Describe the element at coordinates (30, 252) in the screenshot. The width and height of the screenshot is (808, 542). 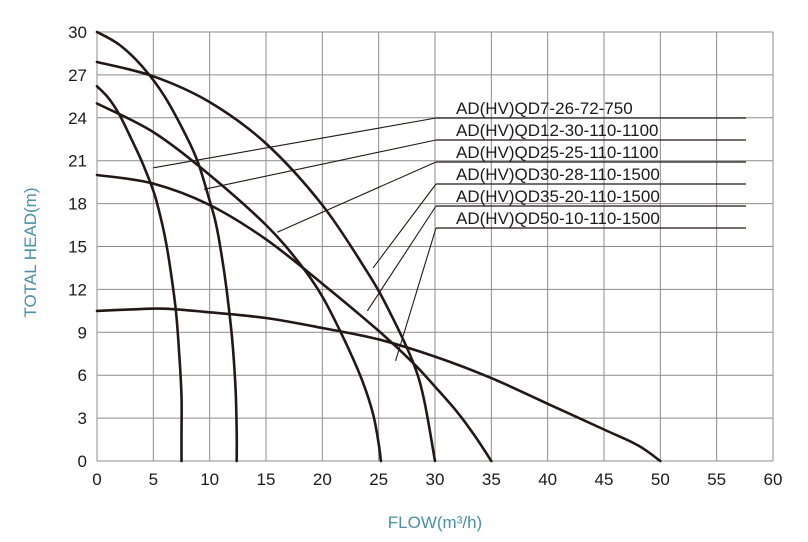
I see `y-axis-title: TOTAL HEAD(m)` at that location.